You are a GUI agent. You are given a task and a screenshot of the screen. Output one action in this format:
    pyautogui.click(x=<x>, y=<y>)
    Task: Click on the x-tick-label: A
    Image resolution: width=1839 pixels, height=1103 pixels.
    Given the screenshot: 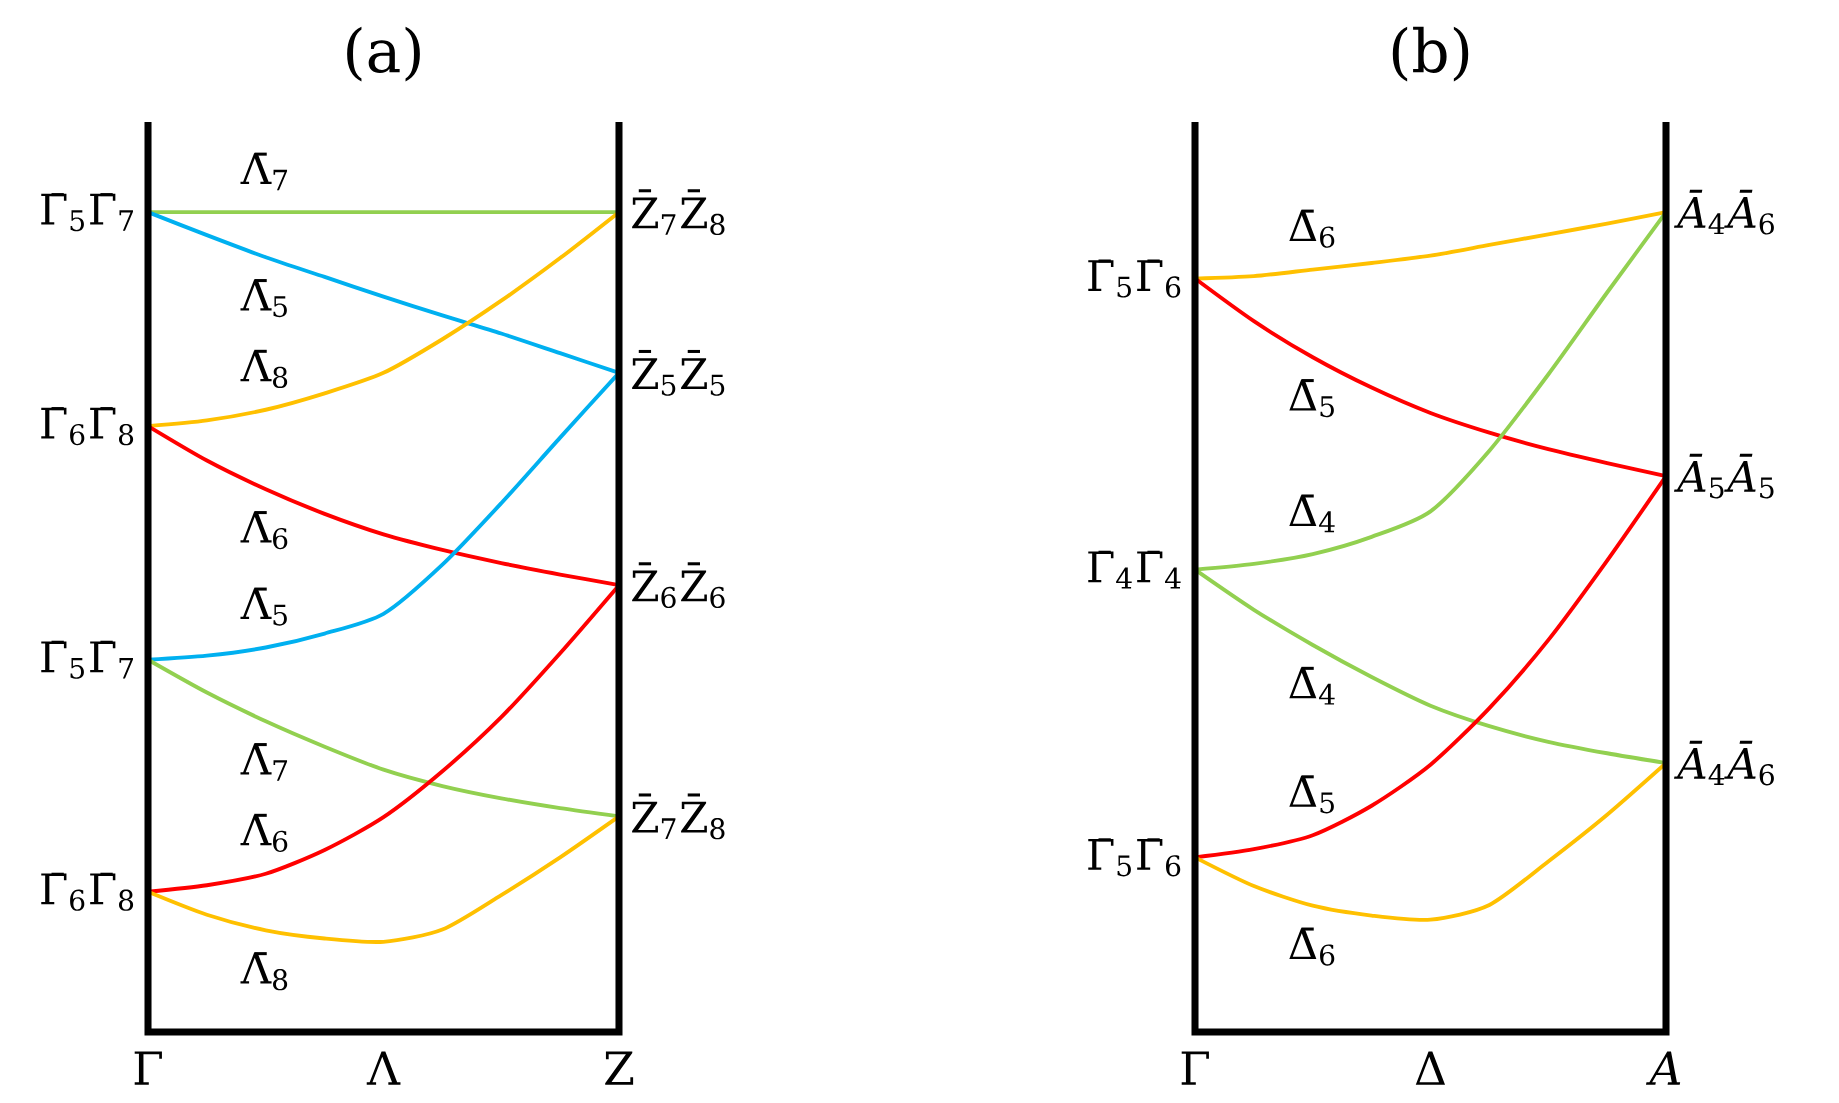 What is the action you would take?
    pyautogui.click(x=1663, y=1068)
    